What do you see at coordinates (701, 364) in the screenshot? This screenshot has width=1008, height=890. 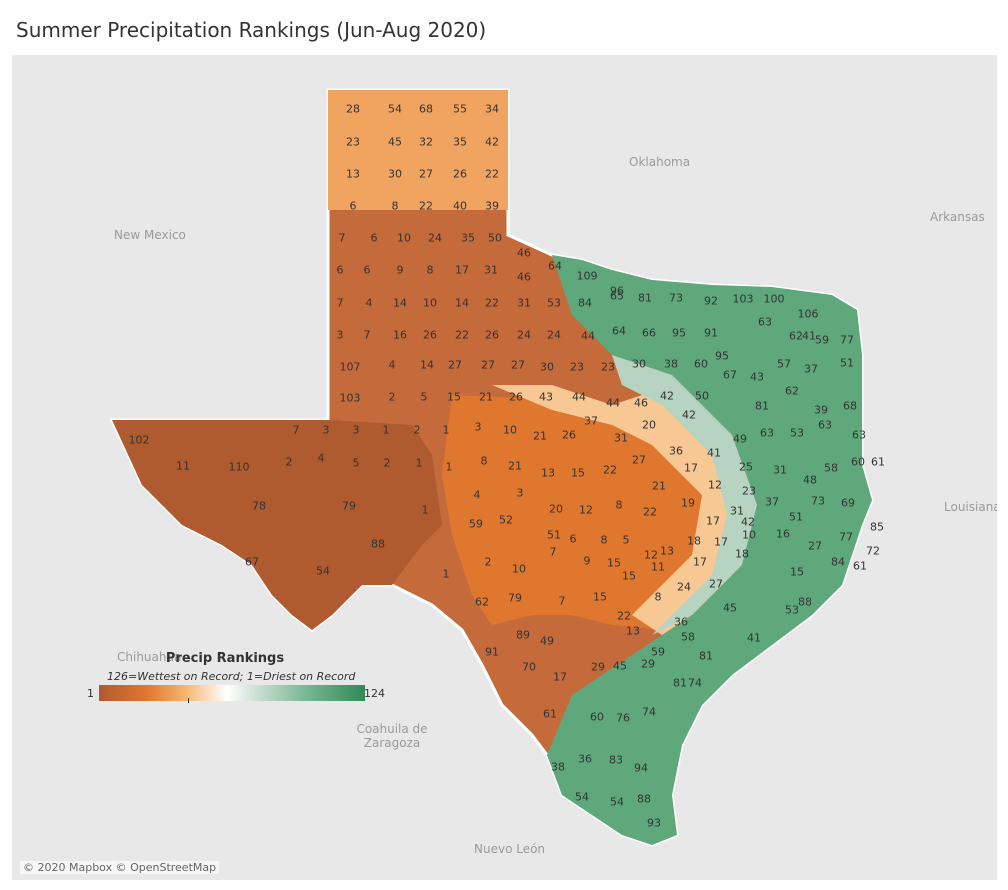 I see `county-rank-label: 60` at bounding box center [701, 364].